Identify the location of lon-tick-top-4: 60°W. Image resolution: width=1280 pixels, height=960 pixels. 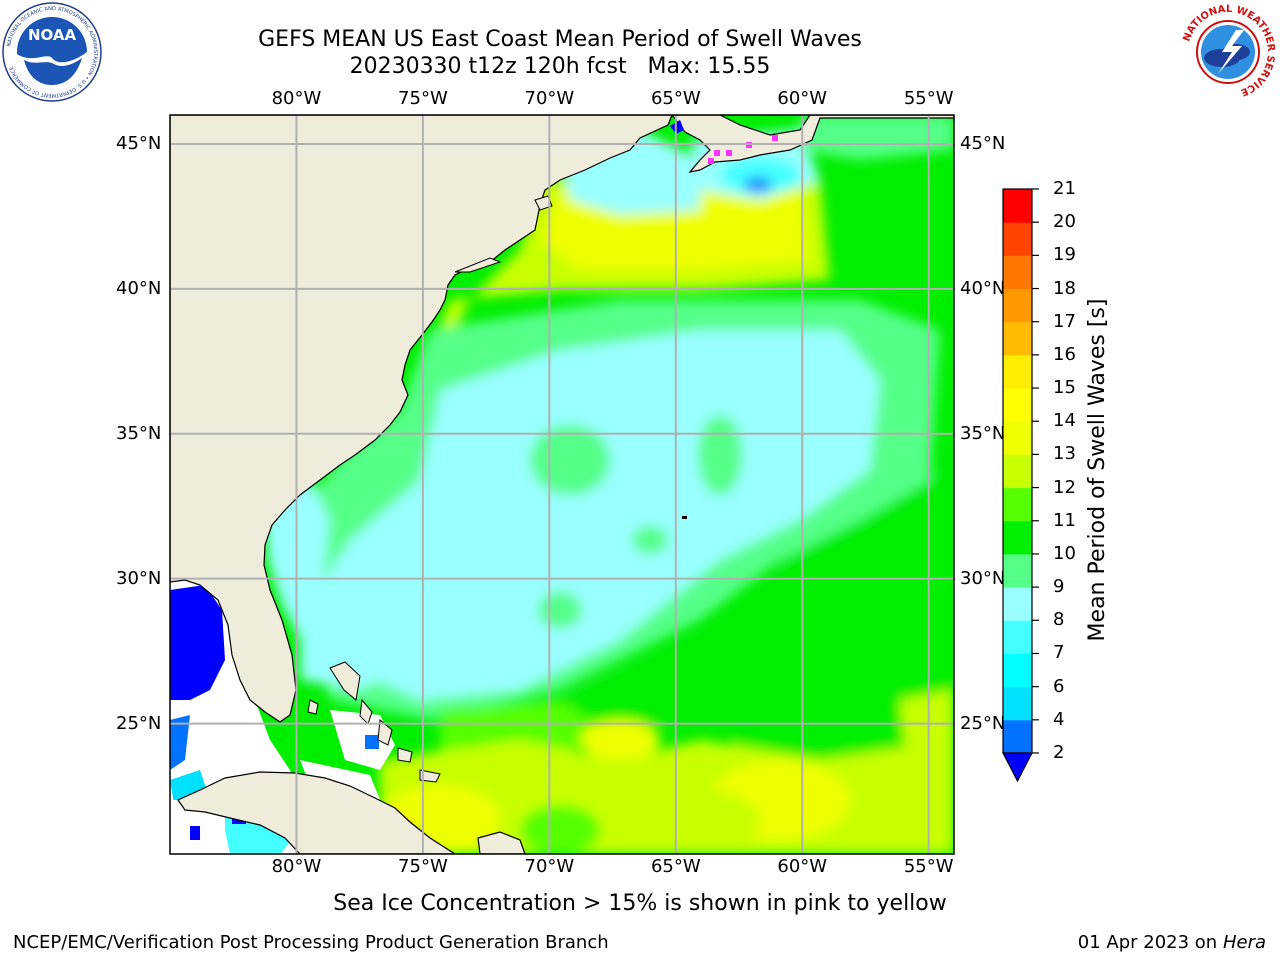
(802, 98).